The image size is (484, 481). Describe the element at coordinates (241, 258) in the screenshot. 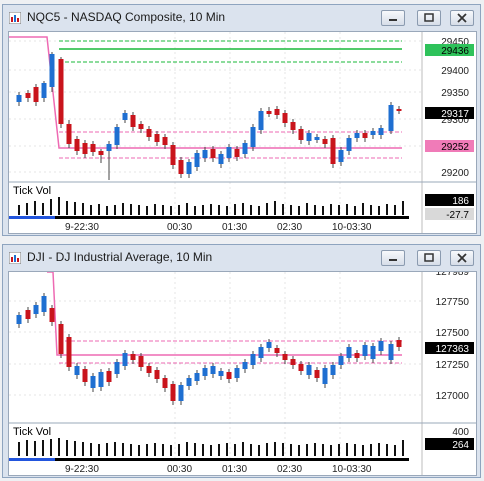

I see `title-bar: DJI - DJ Industrial Average, 10 Min` at that location.